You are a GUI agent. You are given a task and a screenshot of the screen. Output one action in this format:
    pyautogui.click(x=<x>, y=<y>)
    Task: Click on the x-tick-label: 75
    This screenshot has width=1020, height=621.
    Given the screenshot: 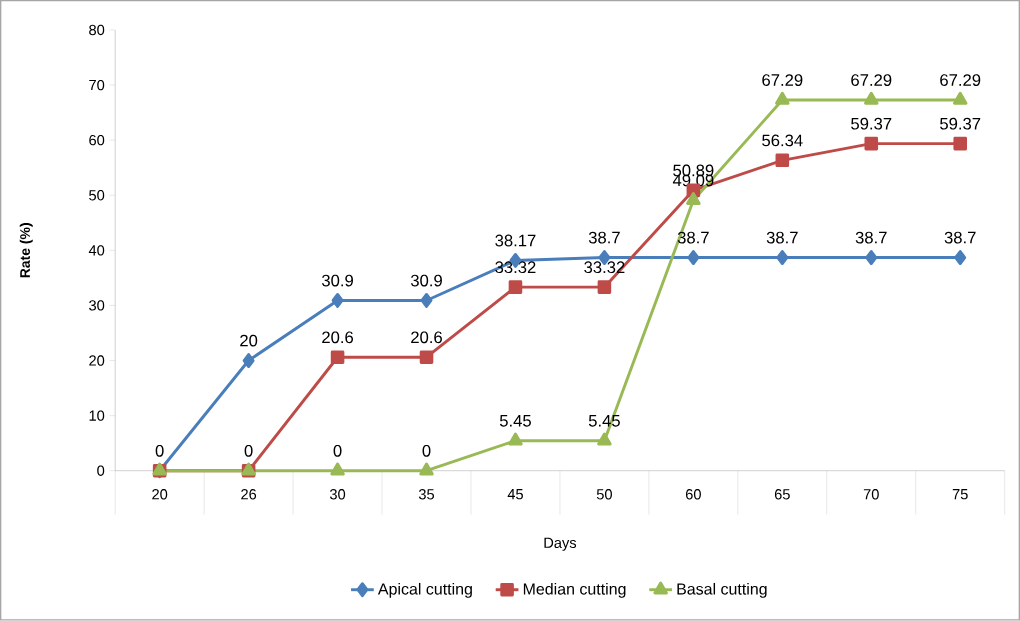 What is the action you would take?
    pyautogui.click(x=960, y=494)
    